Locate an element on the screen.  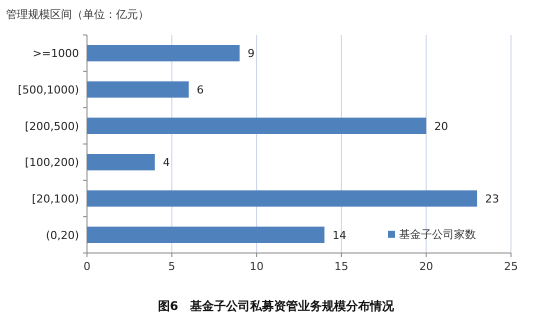
text: 图6 基金子公司私募资管业务规模分布情况 is located at coordinates (277, 306).